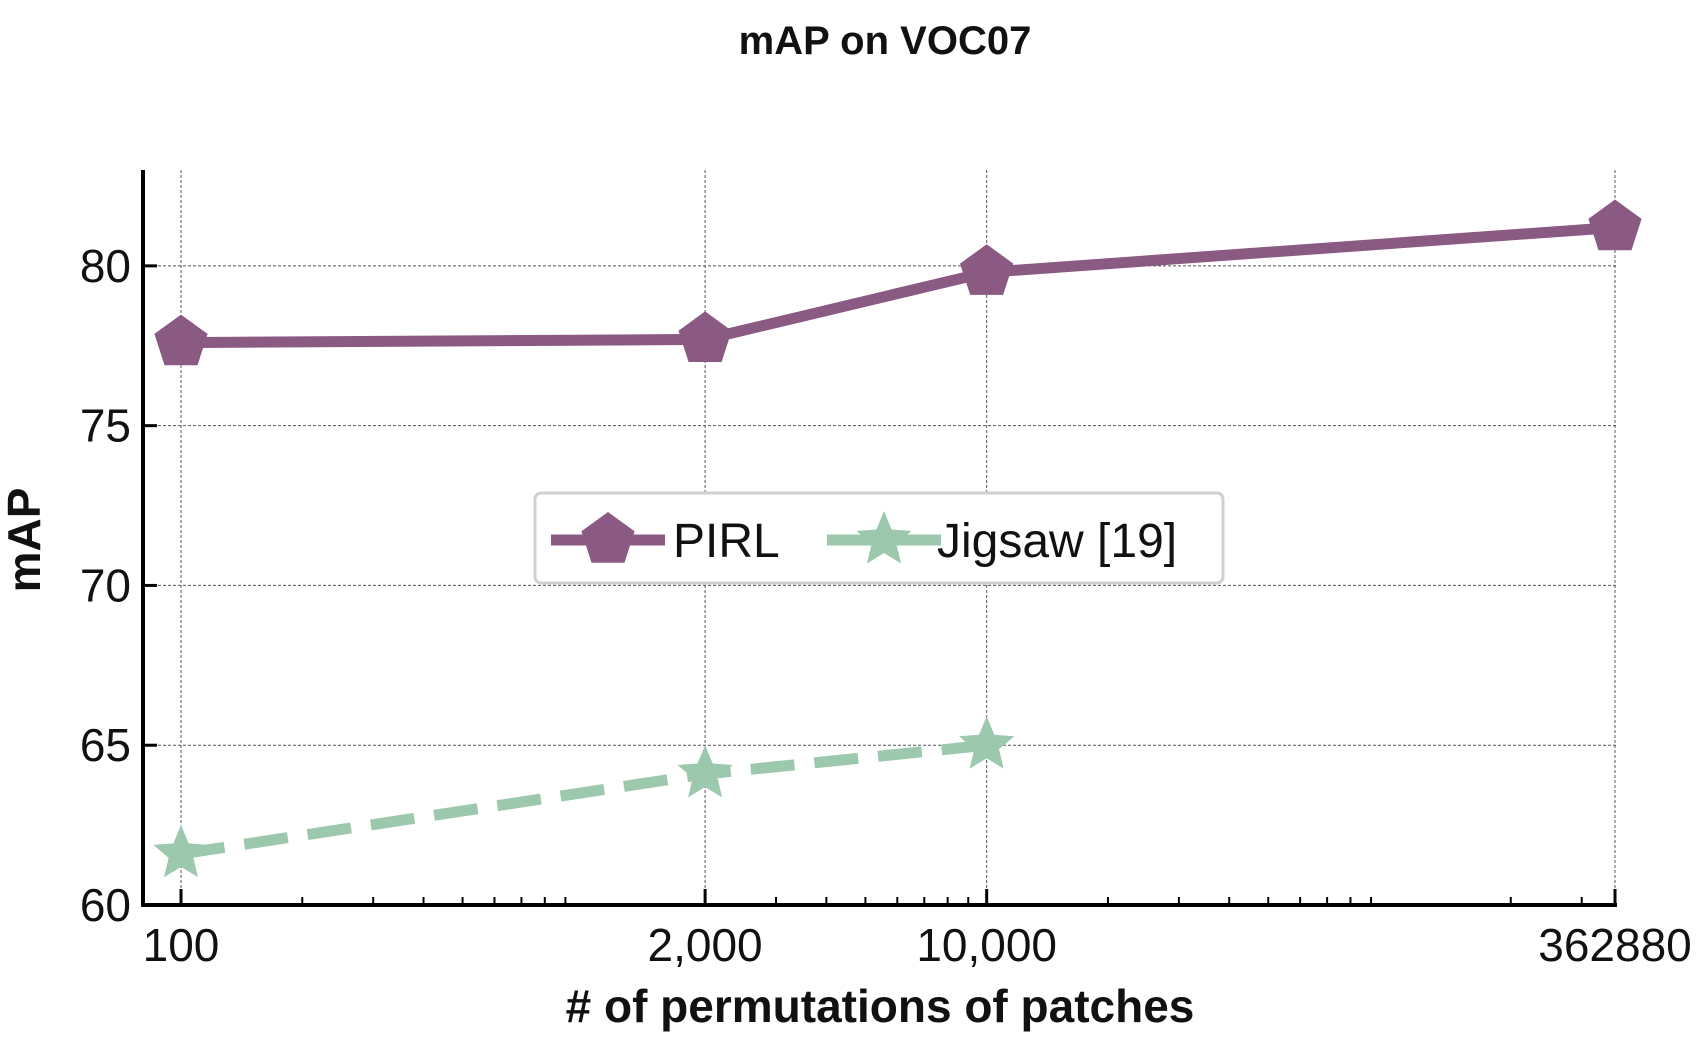  I want to click on chart-title: mAP on VOC07, so click(885, 41).